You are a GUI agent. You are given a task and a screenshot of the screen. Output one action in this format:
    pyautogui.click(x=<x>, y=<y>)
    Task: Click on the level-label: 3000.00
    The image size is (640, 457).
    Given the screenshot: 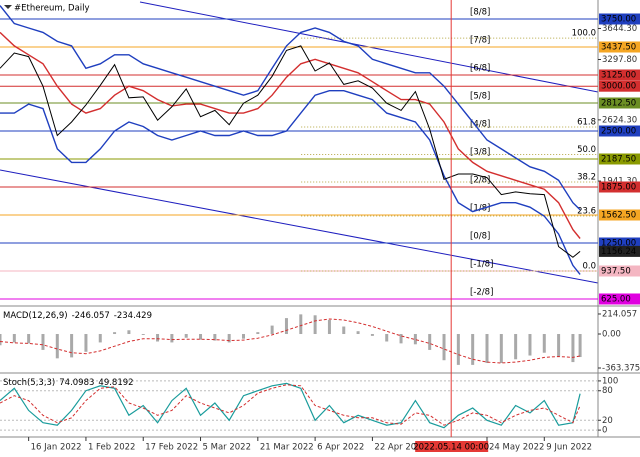 What is the action you would take?
    pyautogui.click(x=618, y=87)
    